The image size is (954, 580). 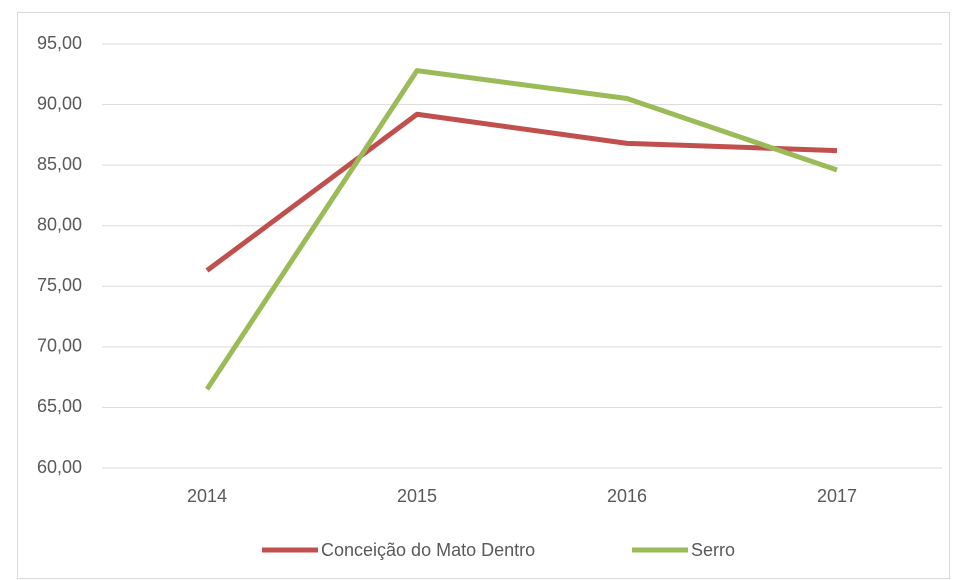 I want to click on x-tick-label: 2014, so click(x=207, y=496).